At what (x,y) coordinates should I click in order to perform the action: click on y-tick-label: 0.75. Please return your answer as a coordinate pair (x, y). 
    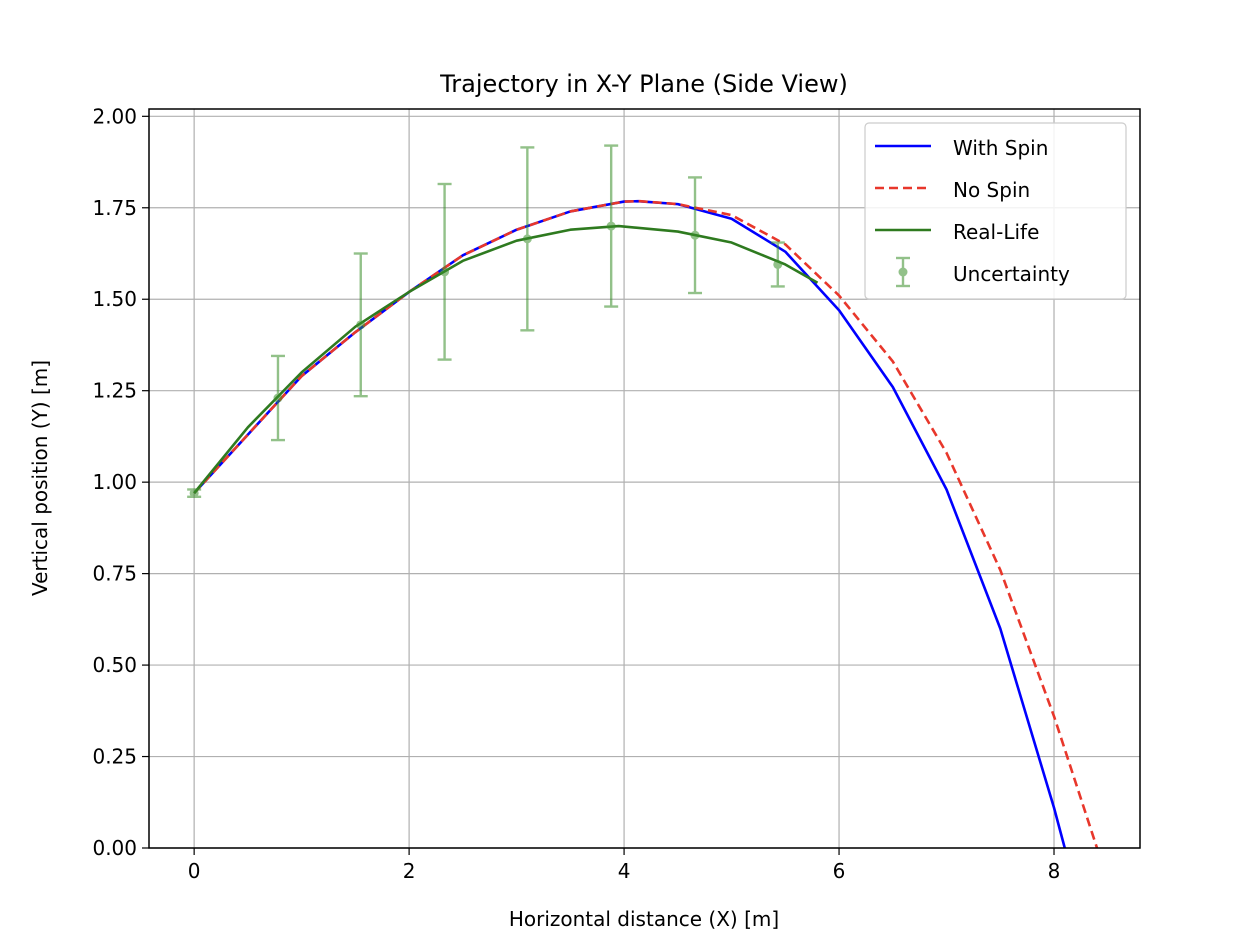
    Looking at the image, I should click on (114, 574).